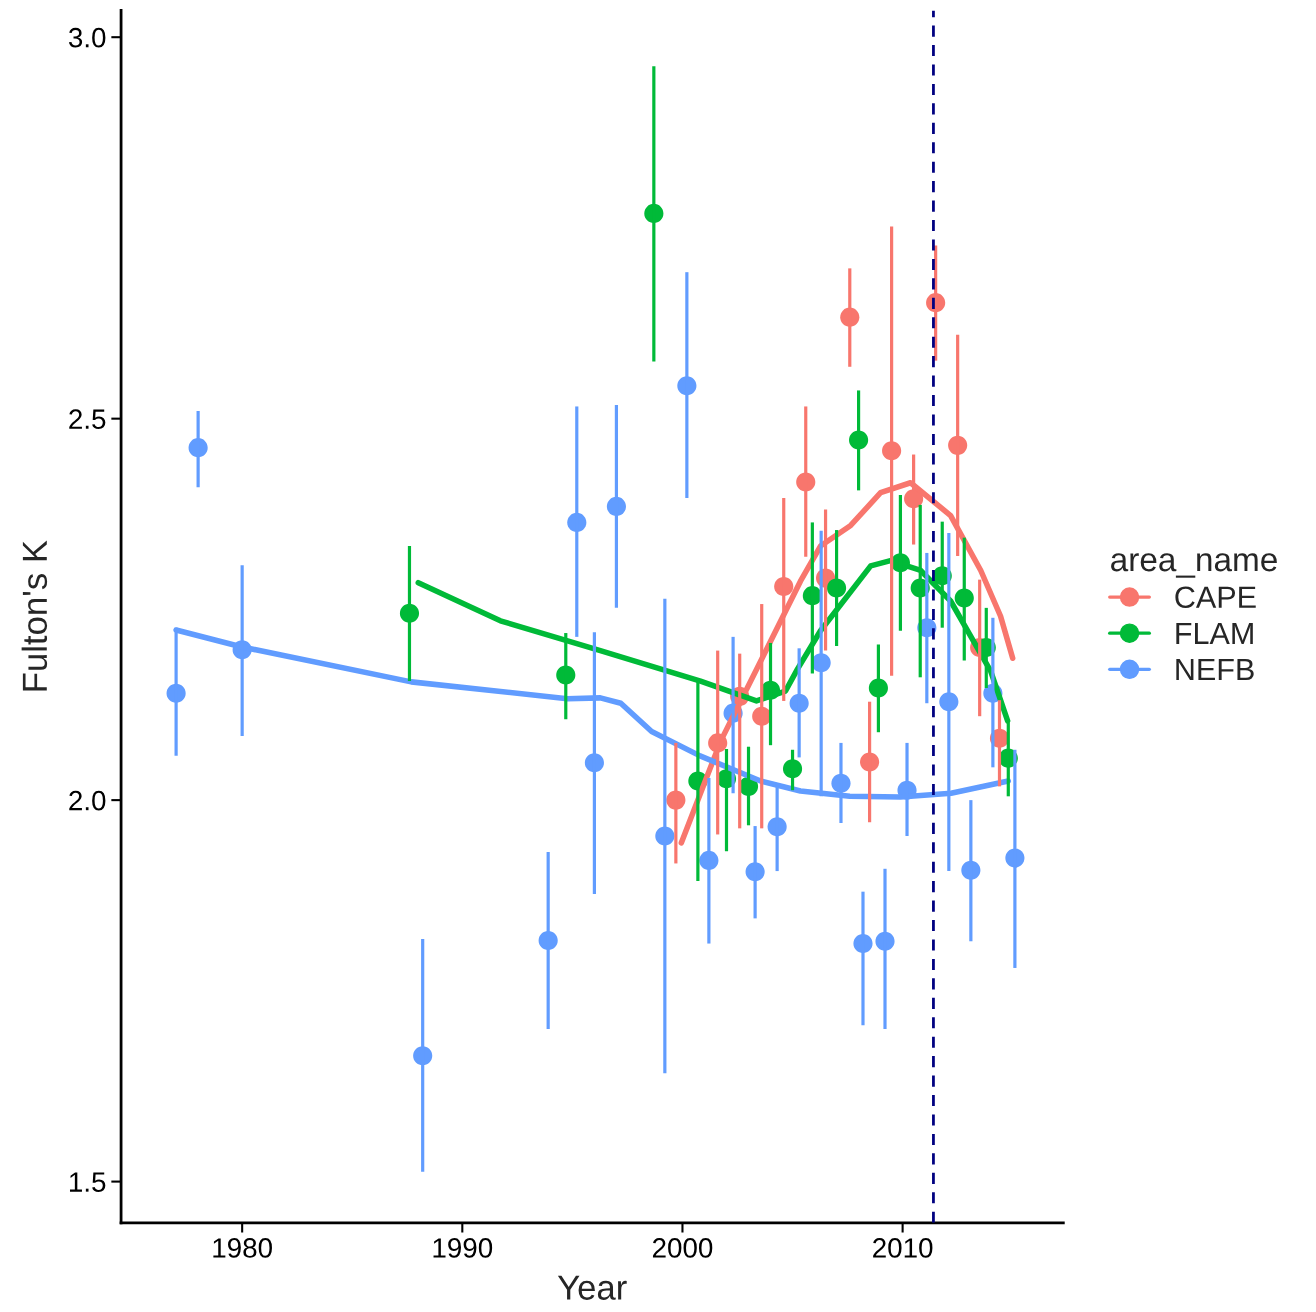 The height and width of the screenshot is (1312, 1316). Describe the element at coordinates (903, 1248) in the screenshot. I see `x-tick-label: 2010` at that location.